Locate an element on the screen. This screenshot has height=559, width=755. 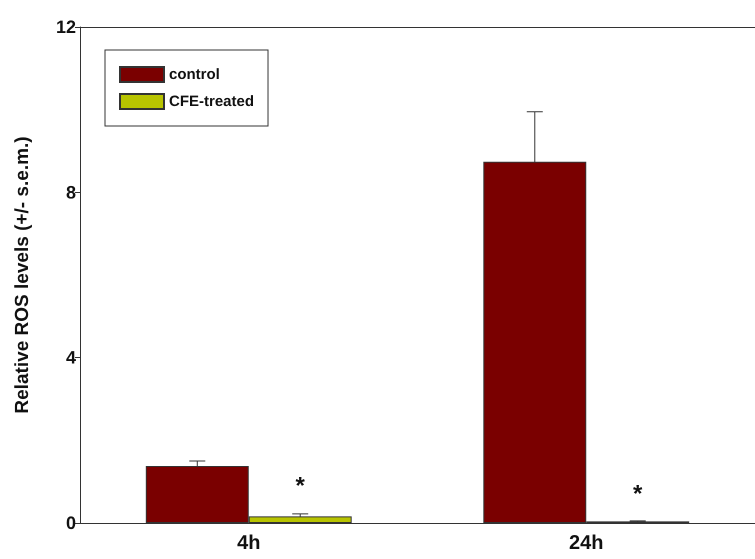
y-tick-label: 12 is located at coordinates (66, 27).